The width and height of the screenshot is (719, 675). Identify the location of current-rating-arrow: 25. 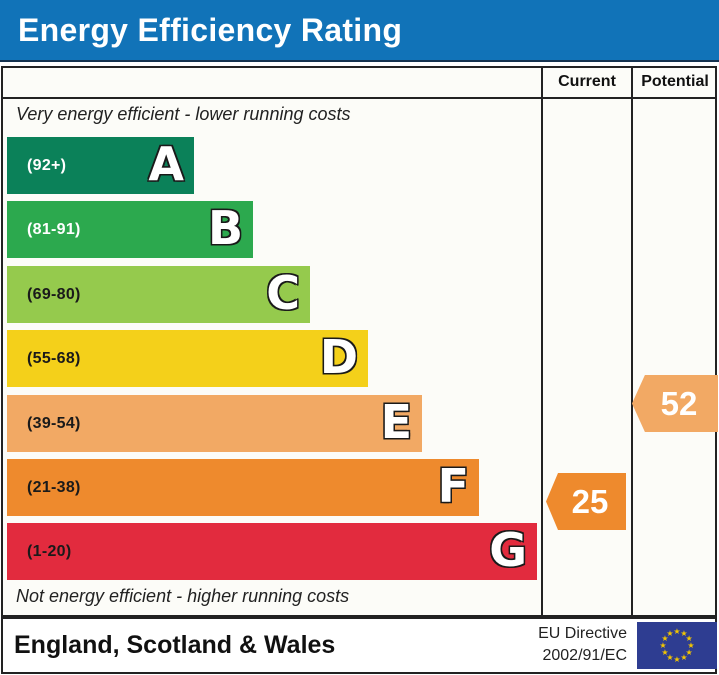
(586, 501).